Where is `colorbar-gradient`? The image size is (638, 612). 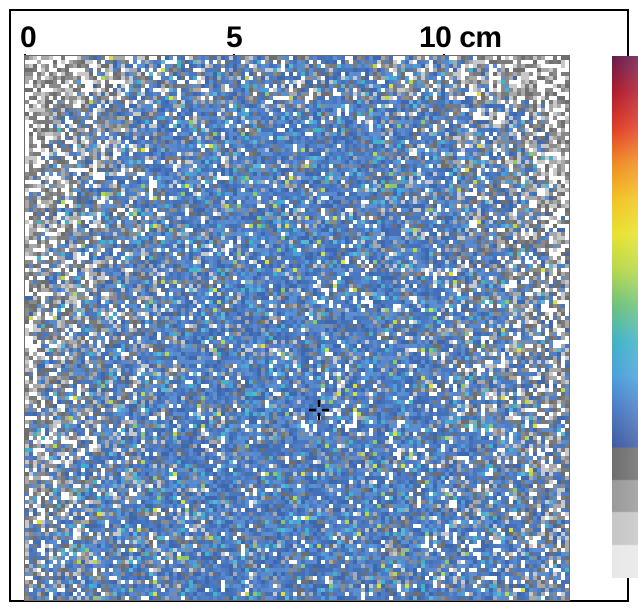 colorbar-gradient is located at coordinates (625, 317).